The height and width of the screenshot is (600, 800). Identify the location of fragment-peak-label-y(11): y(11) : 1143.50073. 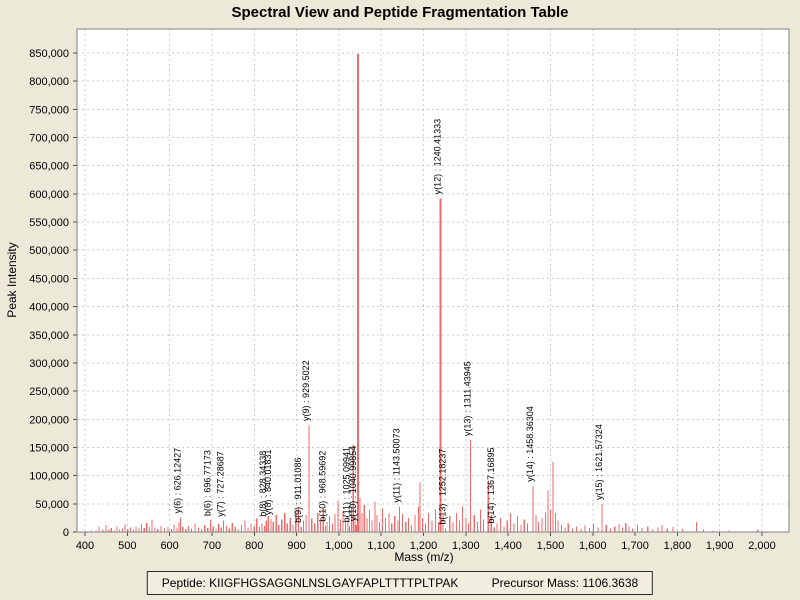
(397, 465).